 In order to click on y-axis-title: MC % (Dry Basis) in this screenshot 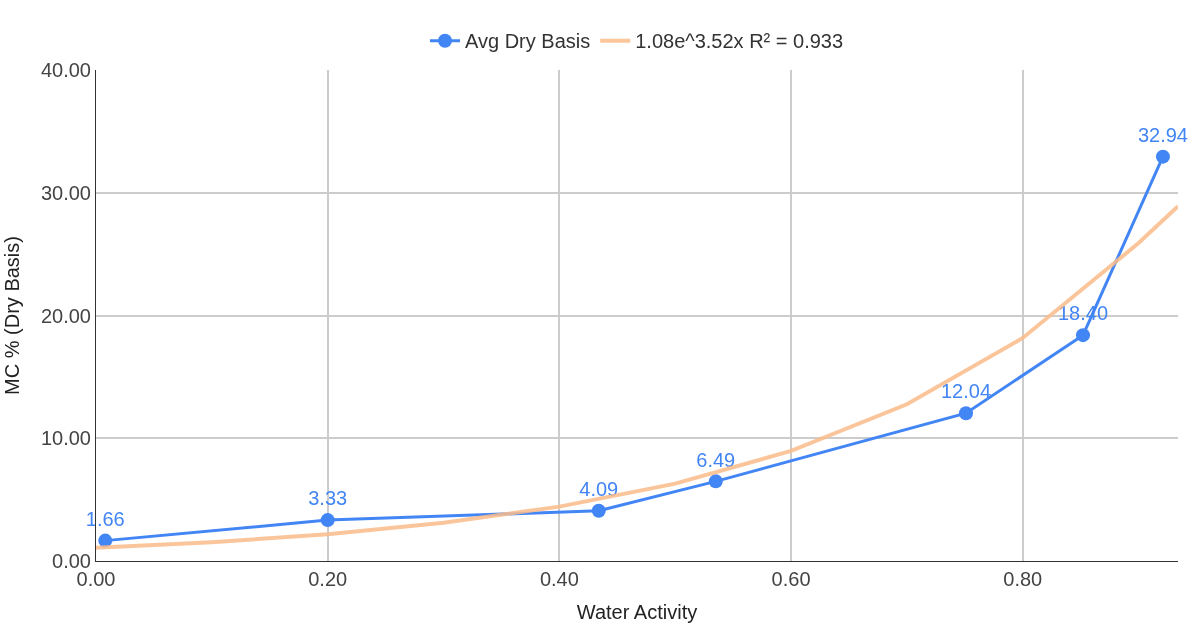, I will do `click(12, 315)`.